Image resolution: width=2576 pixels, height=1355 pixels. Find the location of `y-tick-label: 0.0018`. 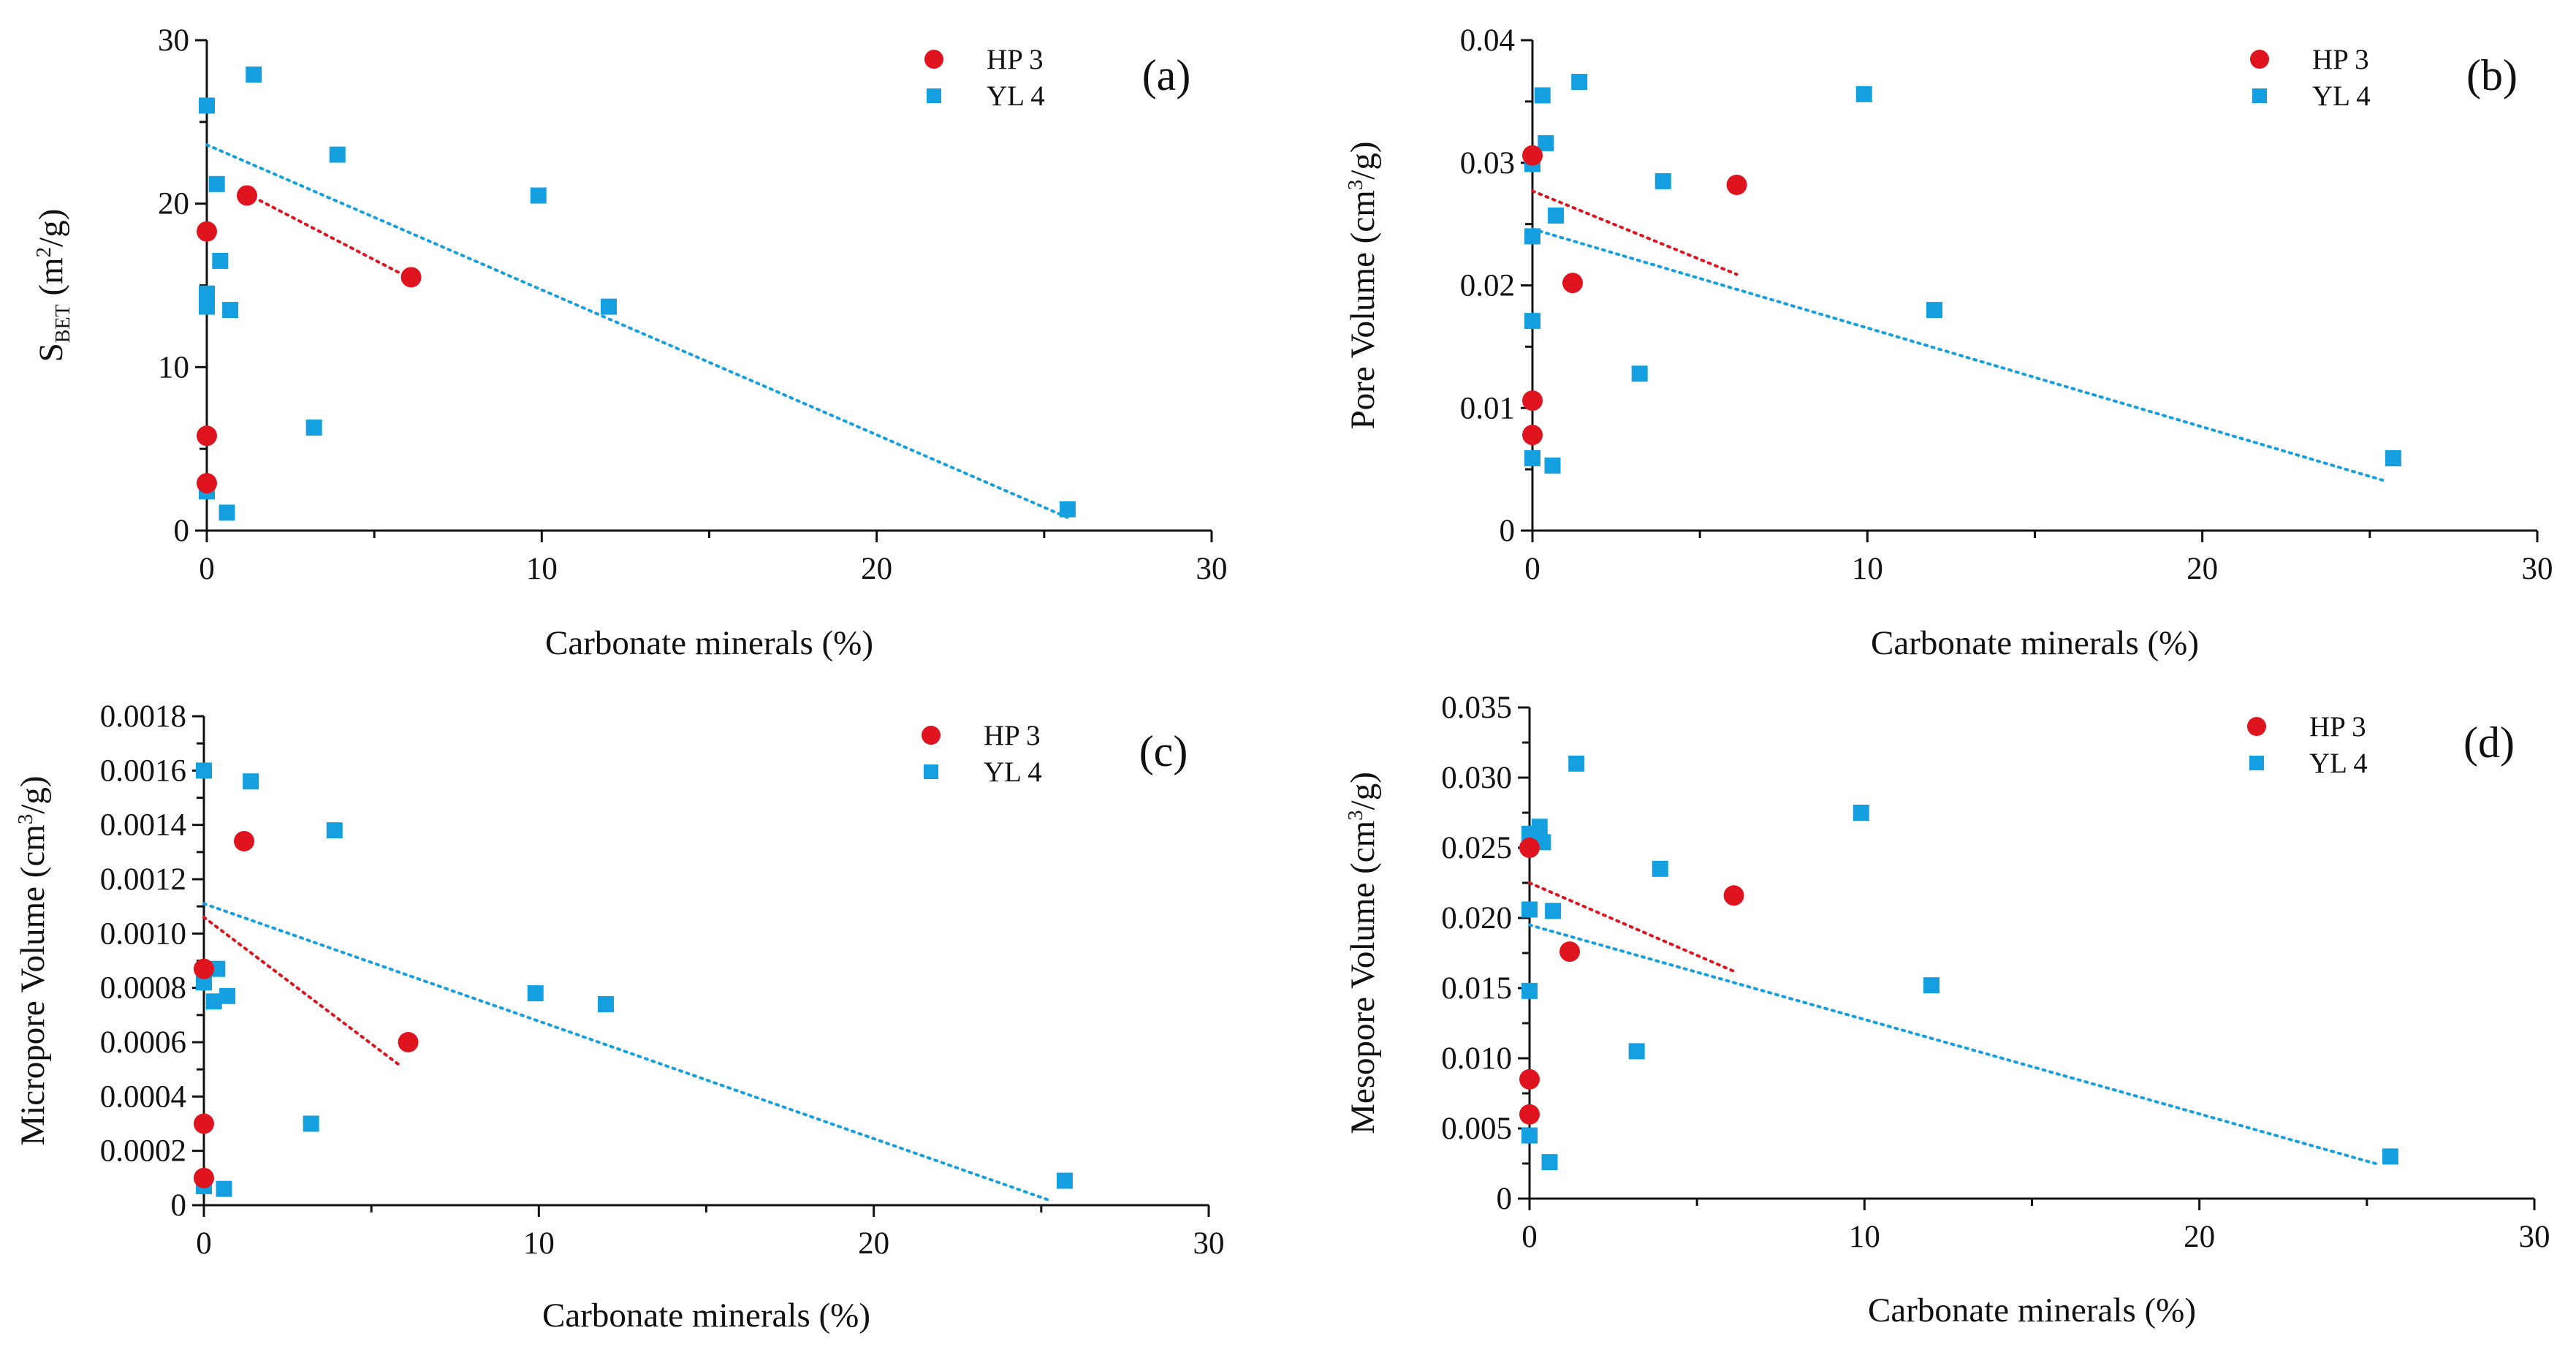

y-tick-label: 0.0018 is located at coordinates (143, 716).